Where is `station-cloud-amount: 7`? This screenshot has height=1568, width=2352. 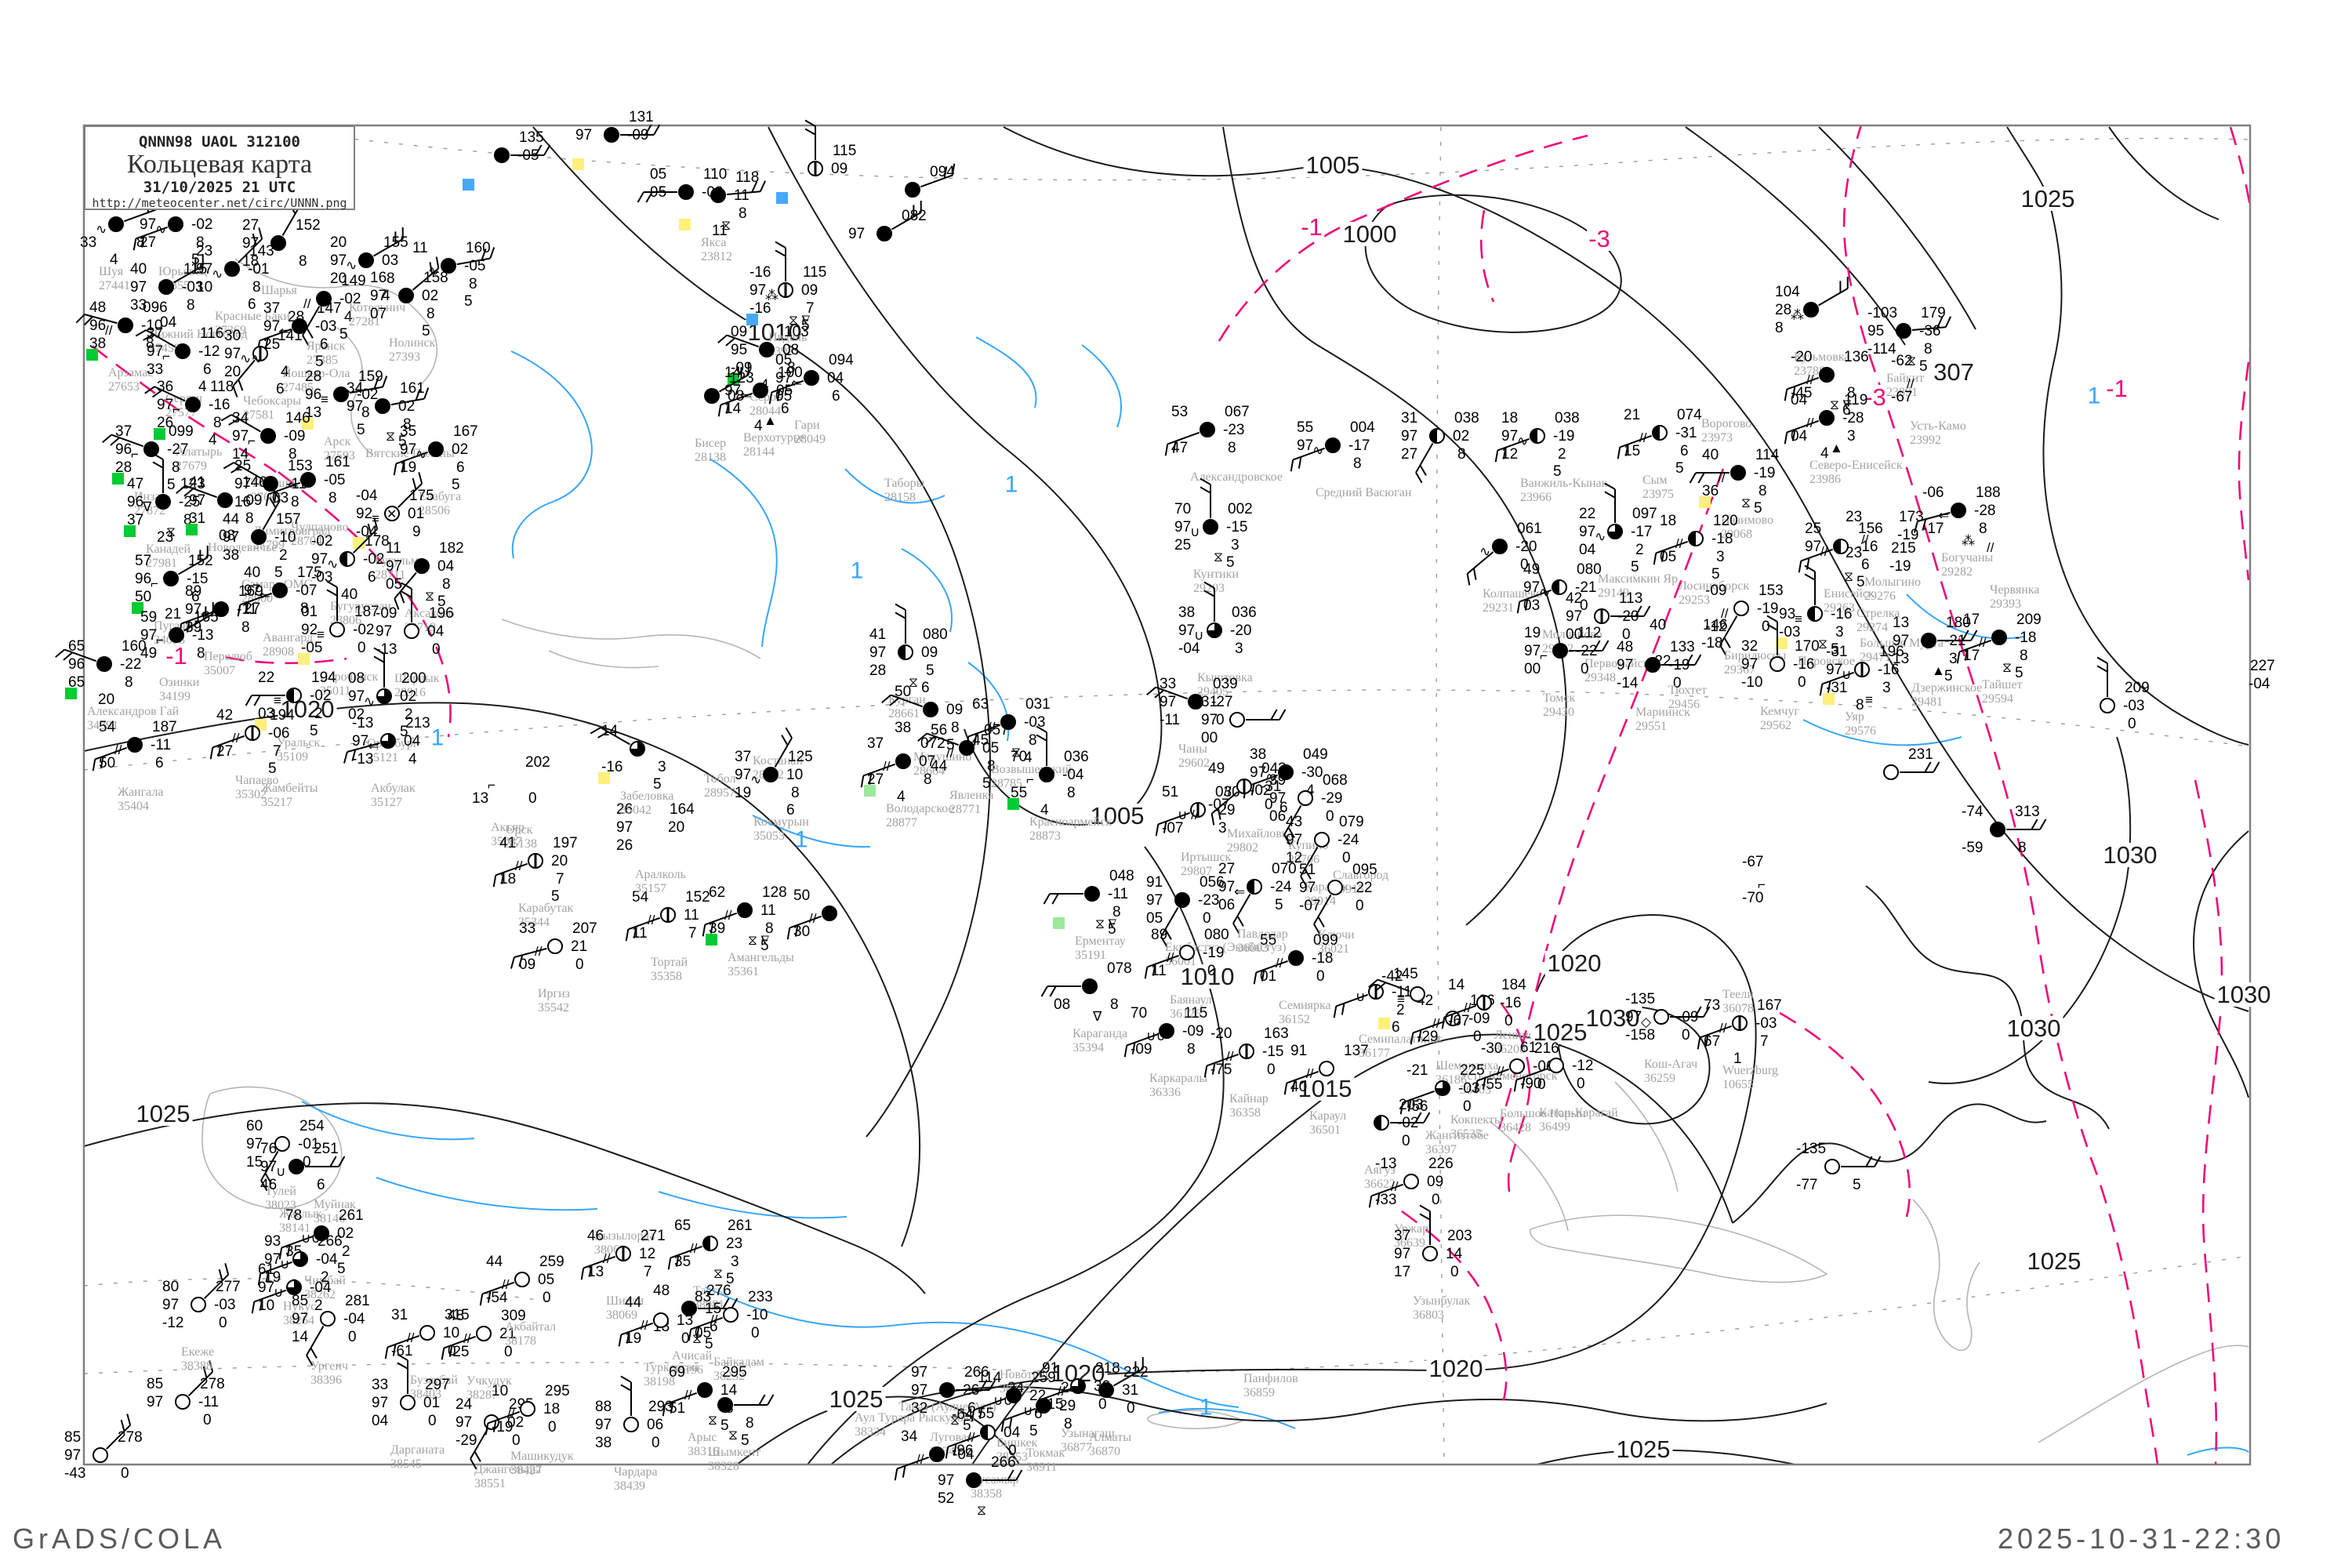
station-cloud-amount: 7 is located at coordinates (560, 879).